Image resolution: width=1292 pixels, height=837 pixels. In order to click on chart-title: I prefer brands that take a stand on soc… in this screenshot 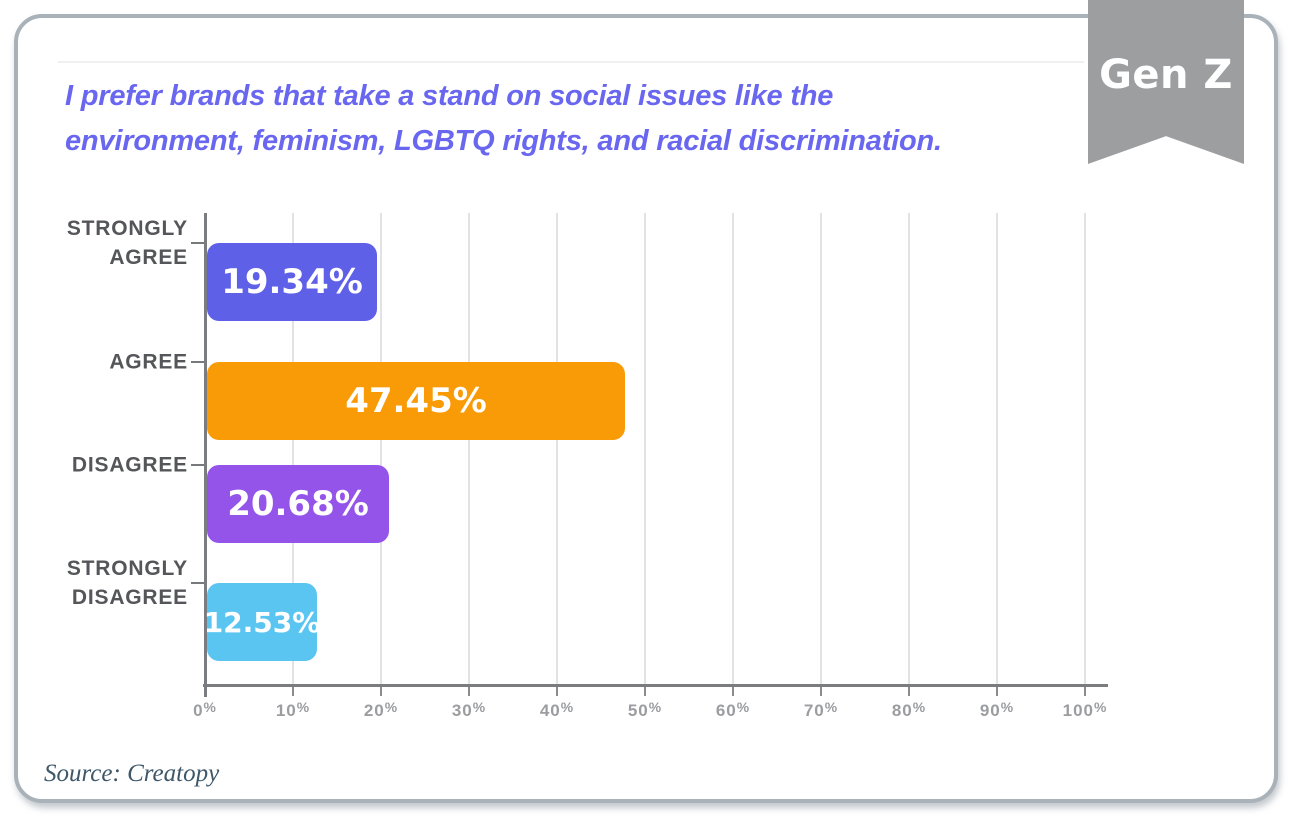, I will do `click(565, 119)`.